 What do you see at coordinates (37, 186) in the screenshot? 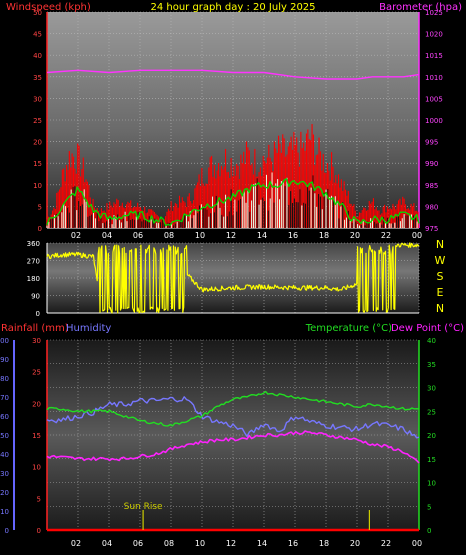
I see `windspeed-tick-label: 10` at bounding box center [37, 186].